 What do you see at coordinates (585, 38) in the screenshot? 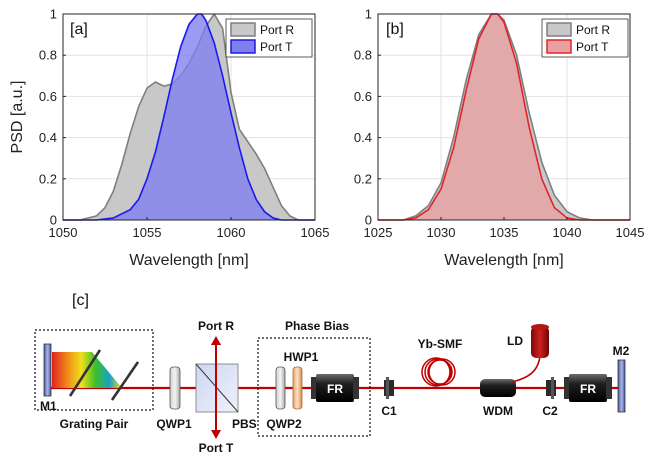
I see `plot-b-legend: Port R Port T` at bounding box center [585, 38].